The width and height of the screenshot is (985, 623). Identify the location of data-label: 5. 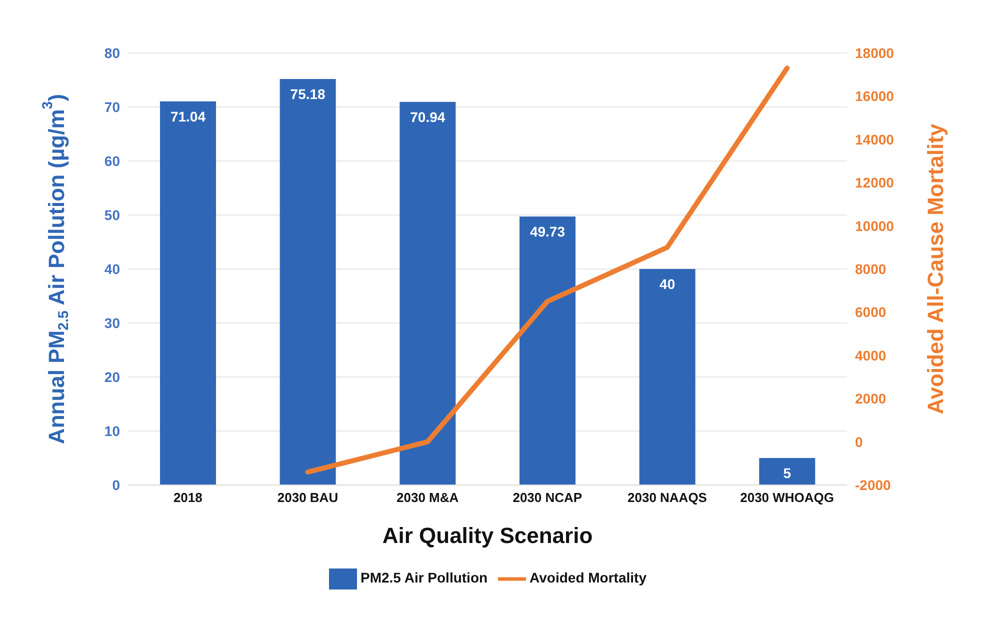
(787, 473).